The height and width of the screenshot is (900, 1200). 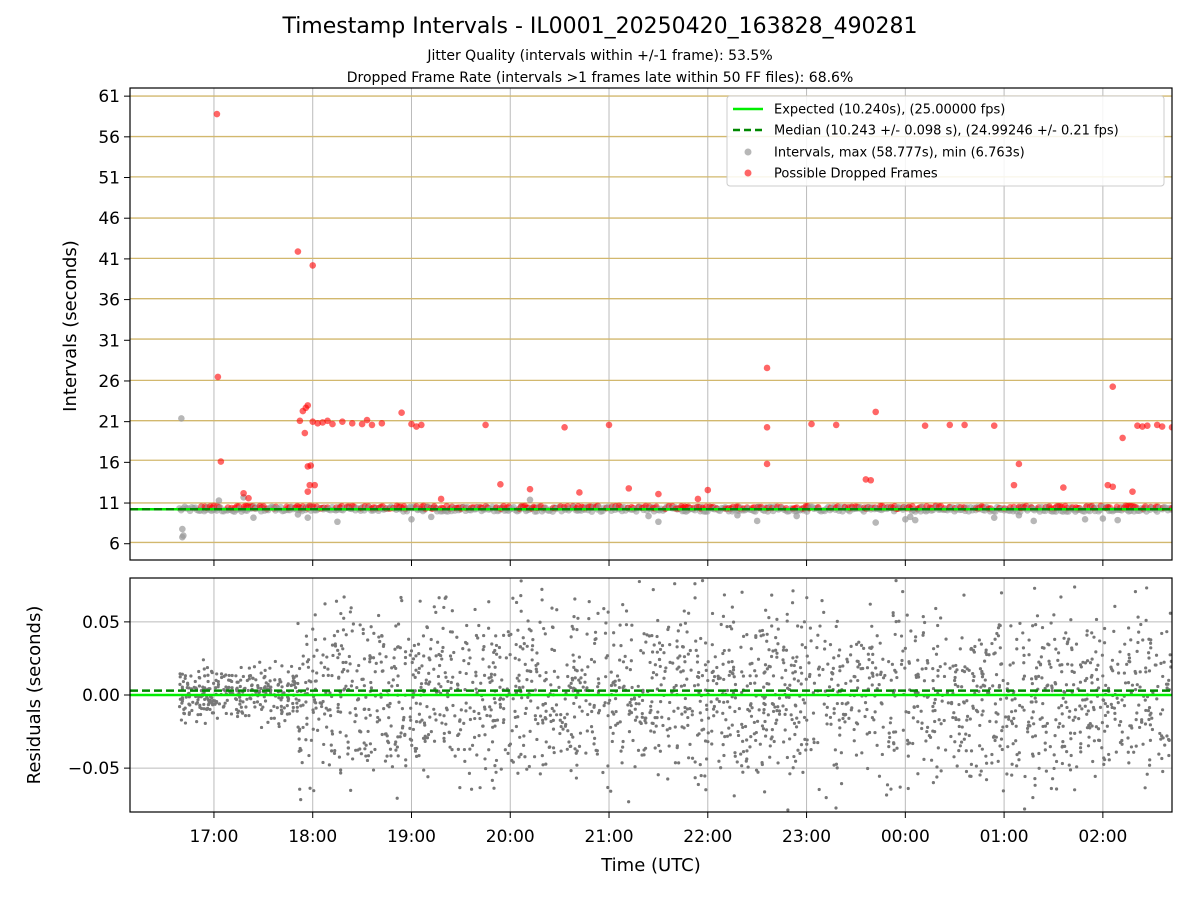 I want to click on x-axis-label: Time (UTC), so click(x=650, y=865).